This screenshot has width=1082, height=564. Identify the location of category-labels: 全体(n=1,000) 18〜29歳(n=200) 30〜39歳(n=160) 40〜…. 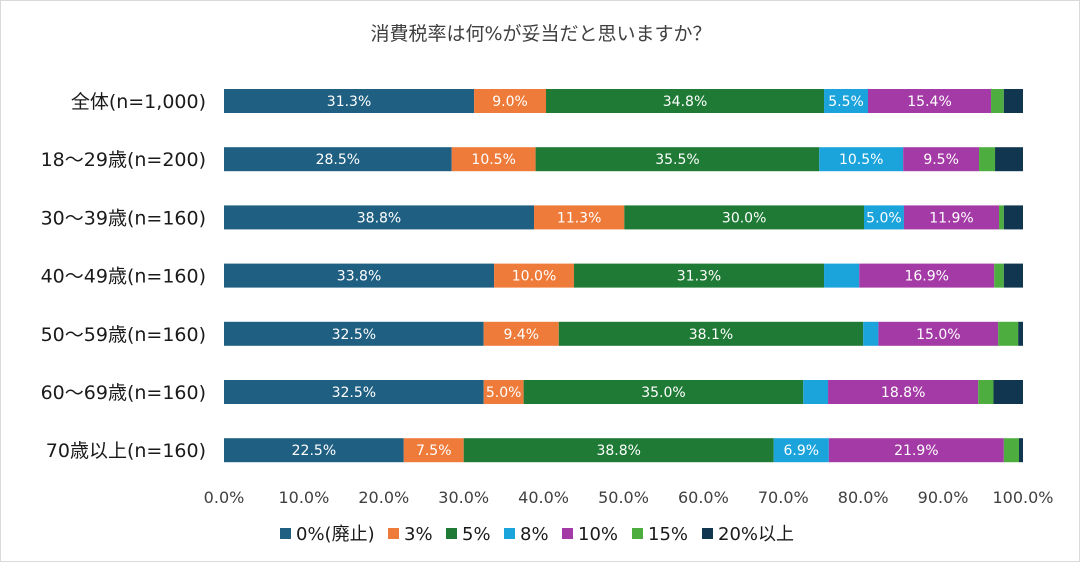
(123, 276).